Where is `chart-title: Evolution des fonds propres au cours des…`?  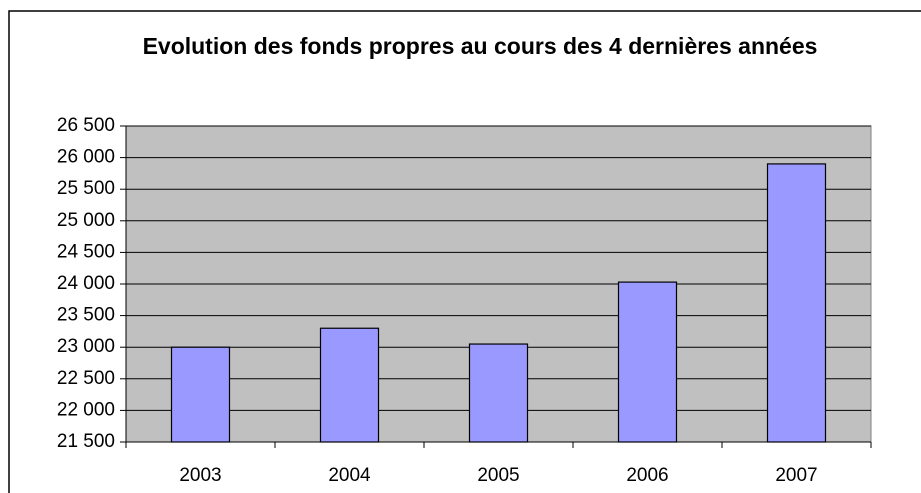
chart-title: Evolution des fonds propres au cours des… is located at coordinates (480, 46).